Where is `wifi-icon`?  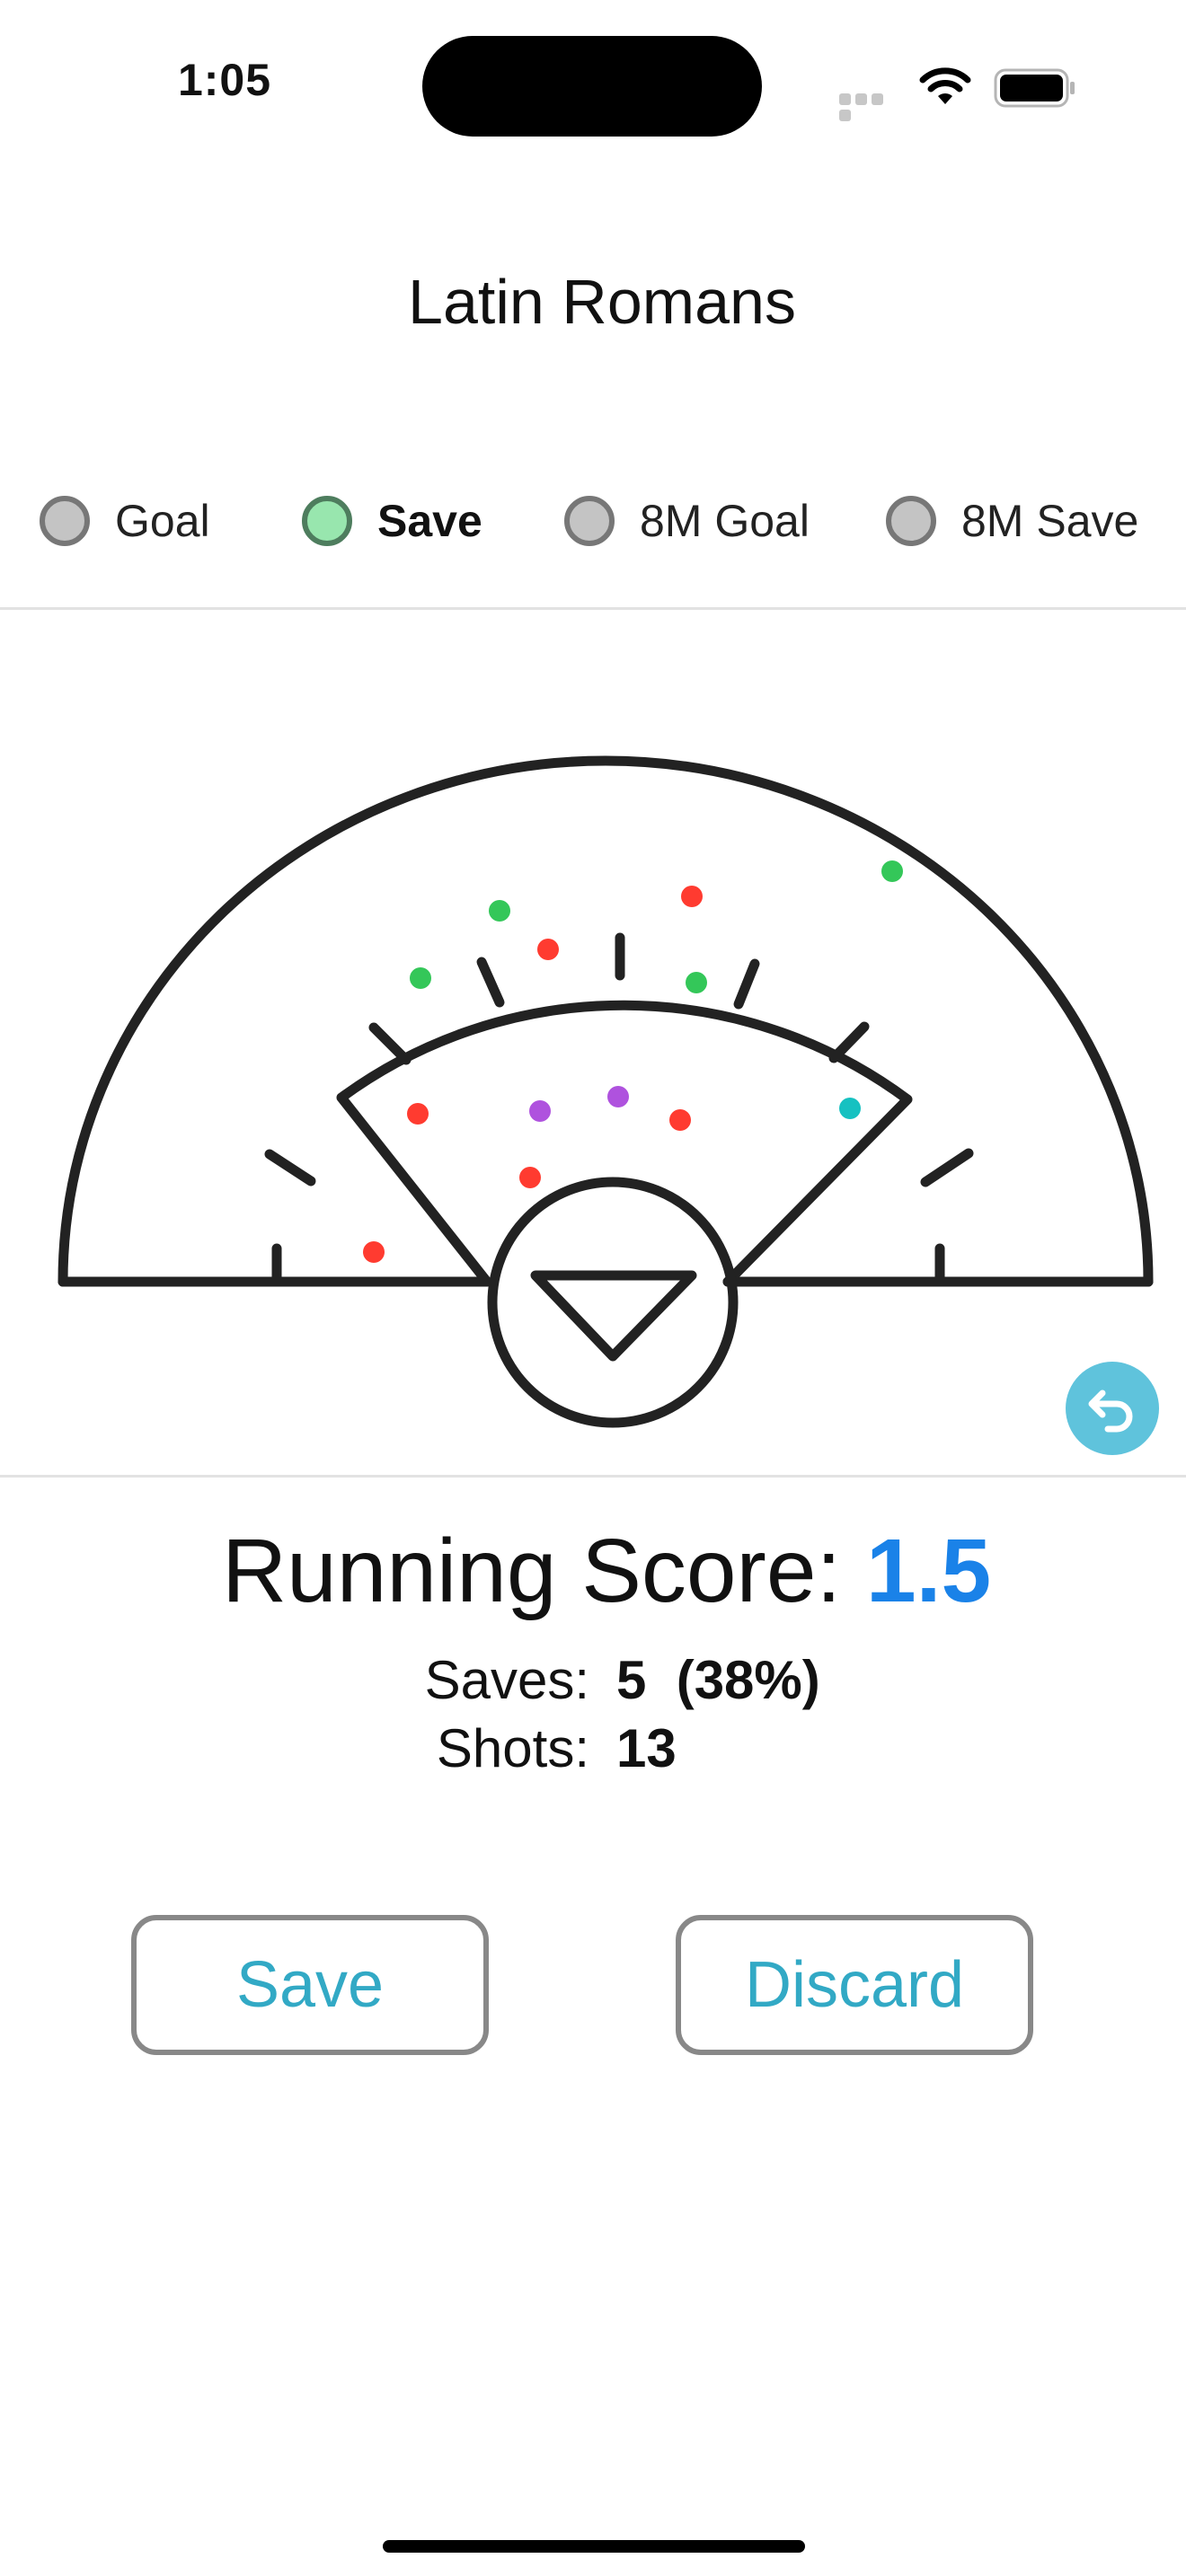 wifi-icon is located at coordinates (945, 85).